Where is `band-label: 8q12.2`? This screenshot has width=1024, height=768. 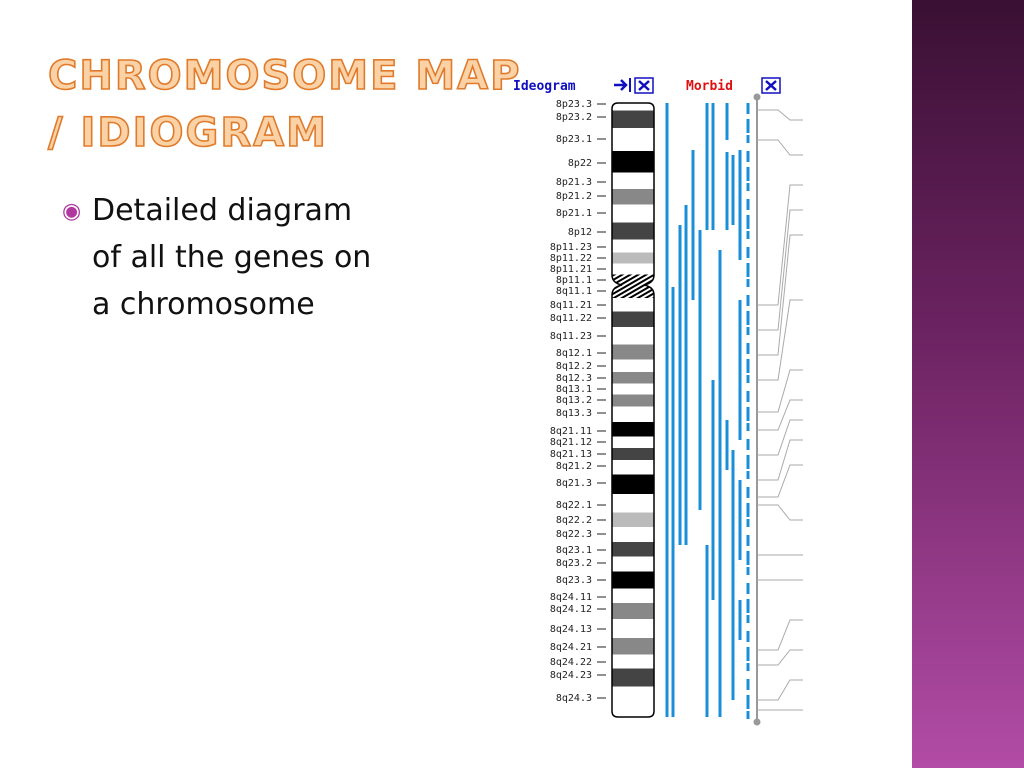
band-label: 8q12.2 is located at coordinates (574, 366).